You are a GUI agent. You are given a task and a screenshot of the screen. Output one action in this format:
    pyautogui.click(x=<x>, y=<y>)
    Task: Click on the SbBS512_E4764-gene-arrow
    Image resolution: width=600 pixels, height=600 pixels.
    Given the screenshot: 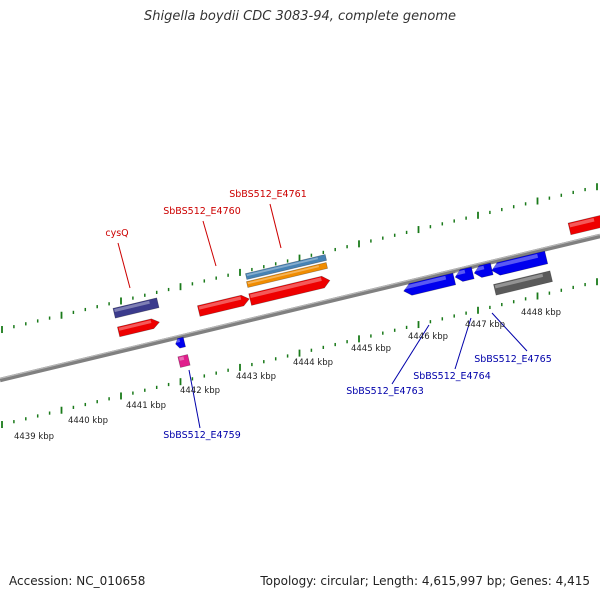 What is the action you would take?
    pyautogui.click(x=464, y=274)
    